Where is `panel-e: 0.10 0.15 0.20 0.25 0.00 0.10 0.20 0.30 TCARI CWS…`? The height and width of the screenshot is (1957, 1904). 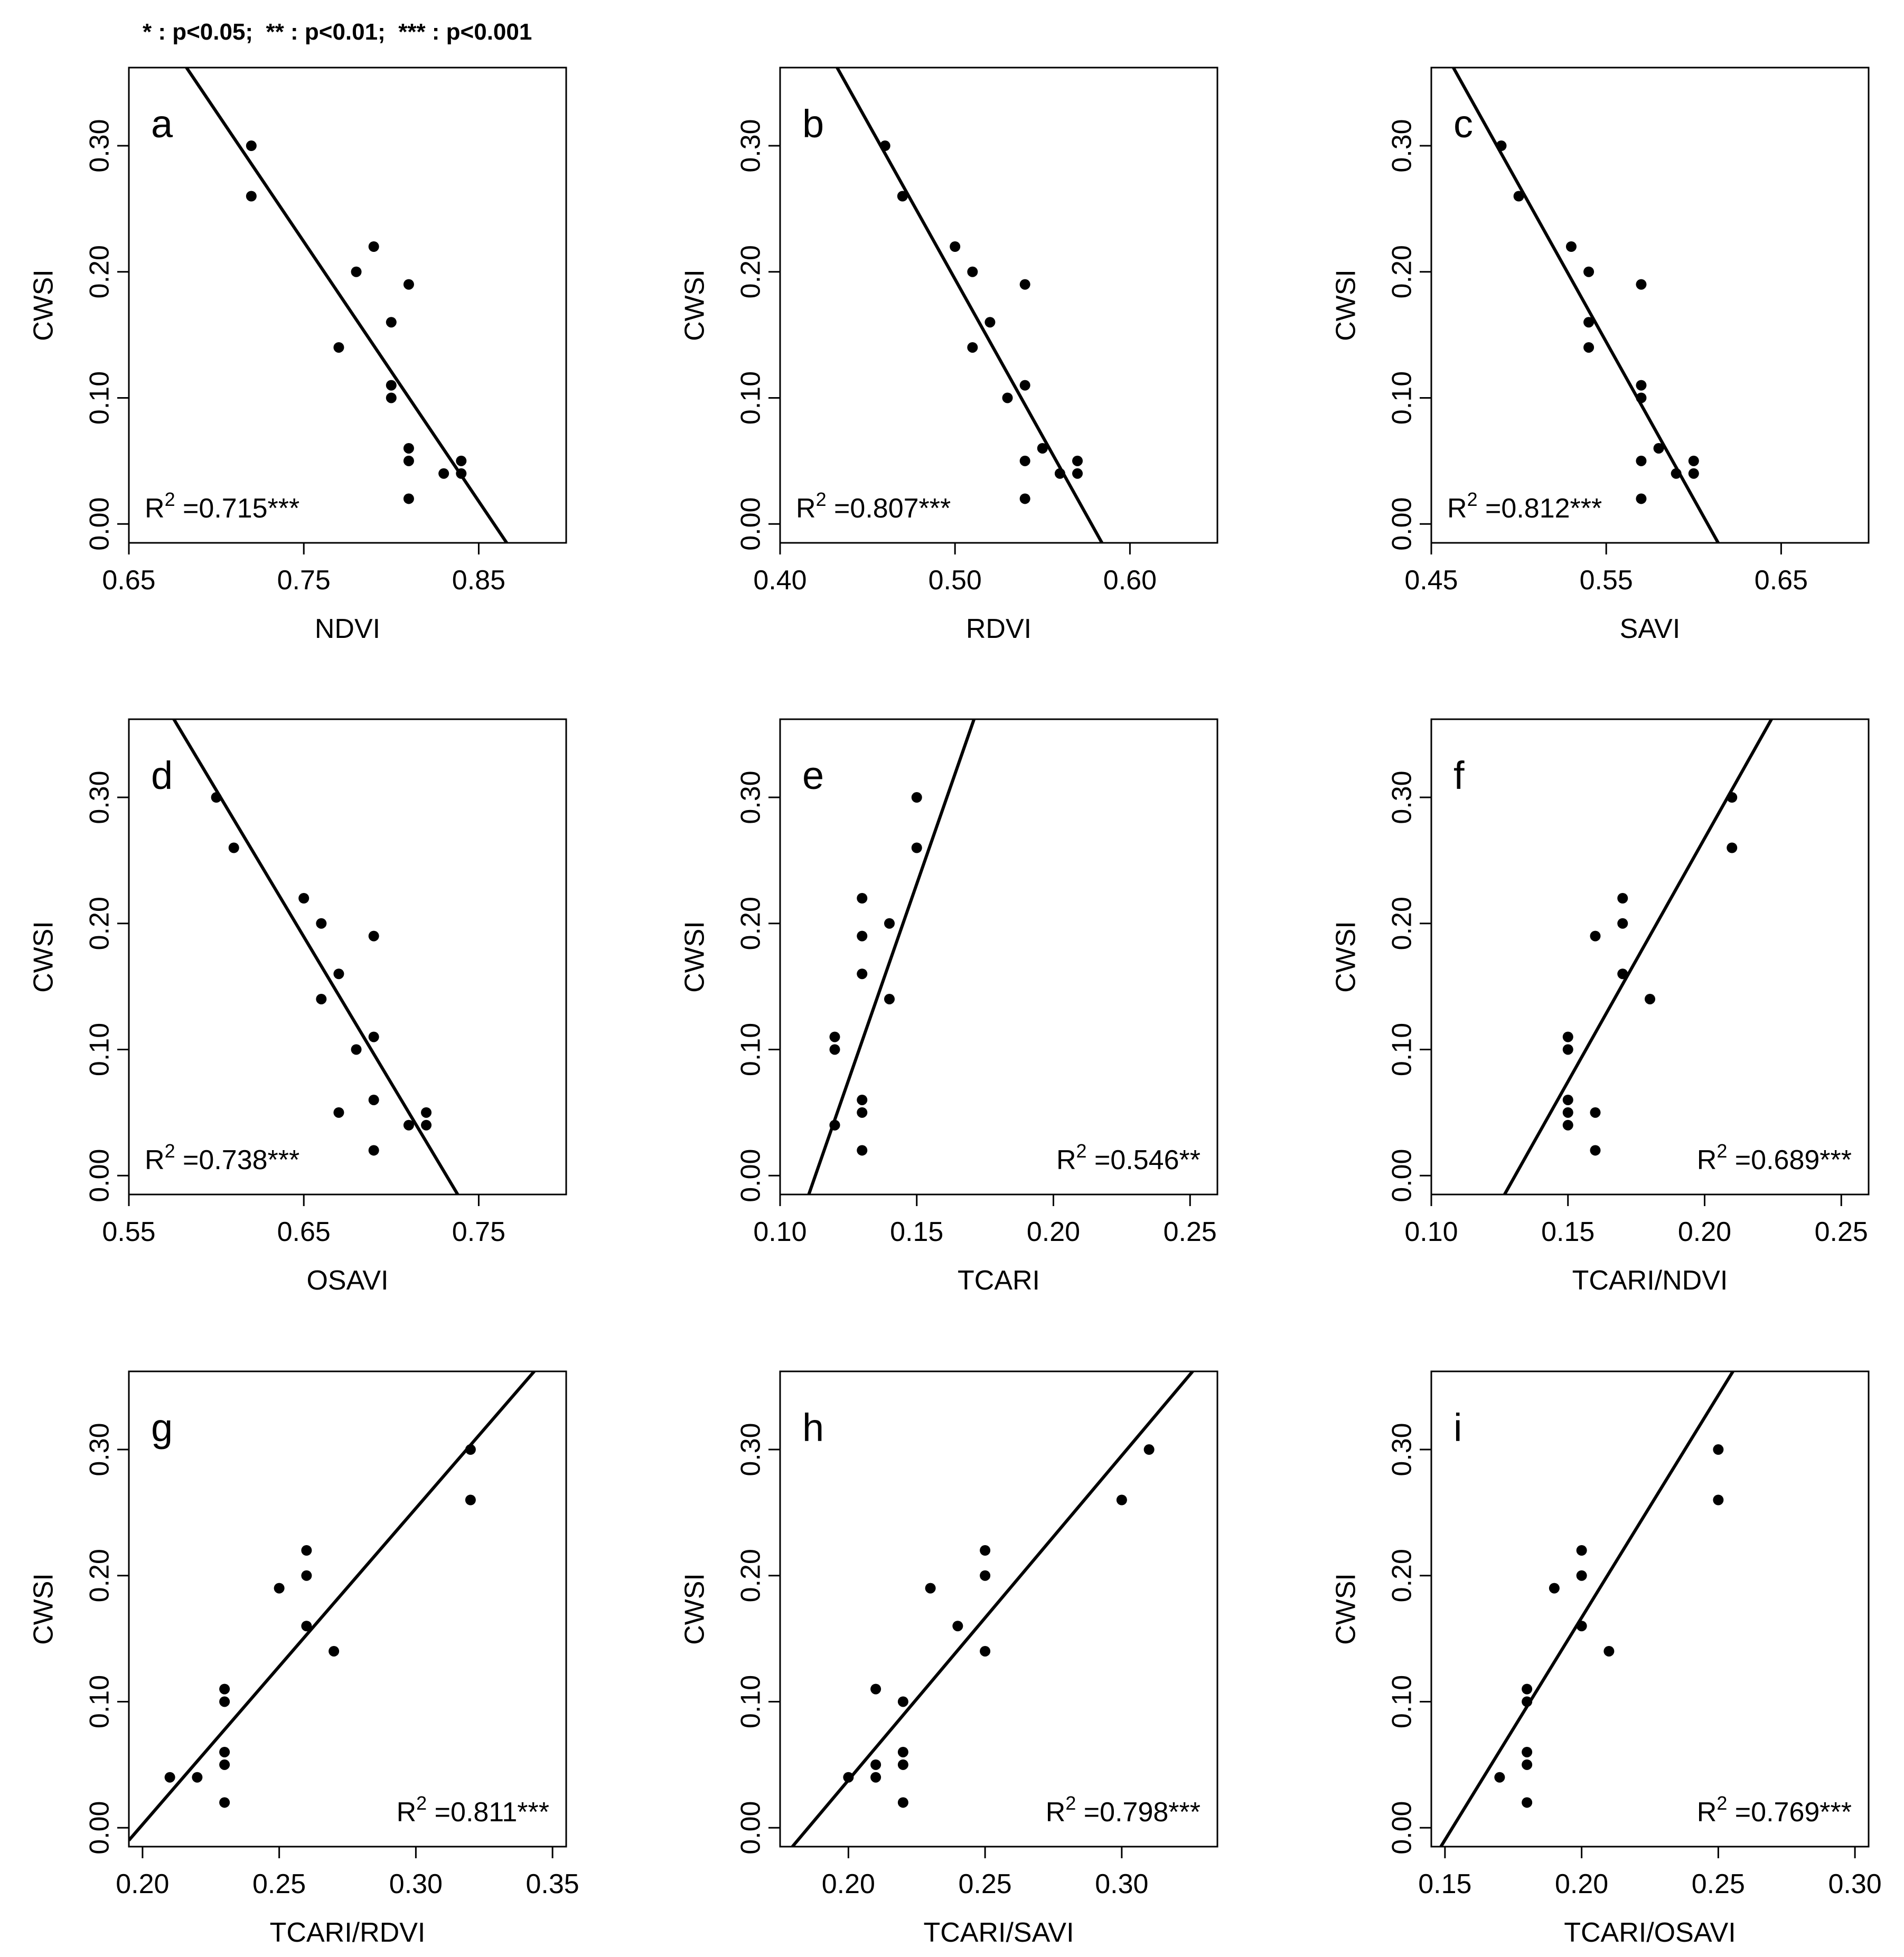 panel-e: 0.10 0.15 0.20 0.25 0.00 0.10 0.20 0.30 TCARI CWS… is located at coordinates (949, 1007).